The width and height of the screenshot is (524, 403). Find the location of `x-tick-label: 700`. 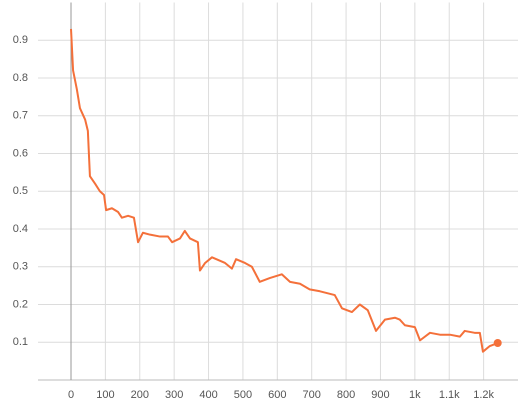

x-tick-label: 700 is located at coordinates (312, 395).